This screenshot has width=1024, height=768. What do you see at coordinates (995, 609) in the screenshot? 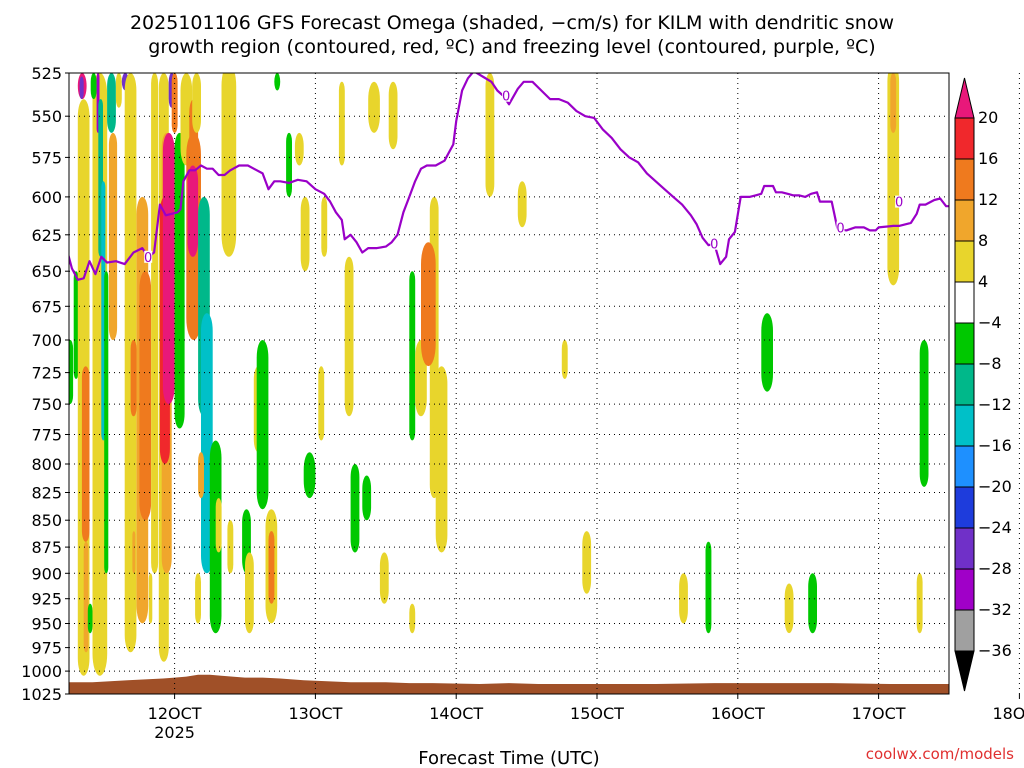
I see `colorbar-label: −32` at bounding box center [995, 609].